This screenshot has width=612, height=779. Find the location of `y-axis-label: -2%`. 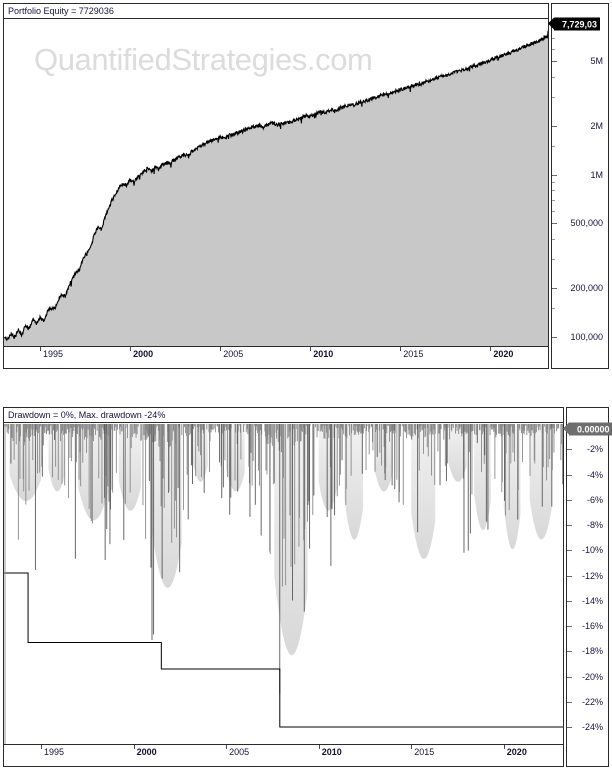

y-axis-label: -2% is located at coordinates (594, 449).